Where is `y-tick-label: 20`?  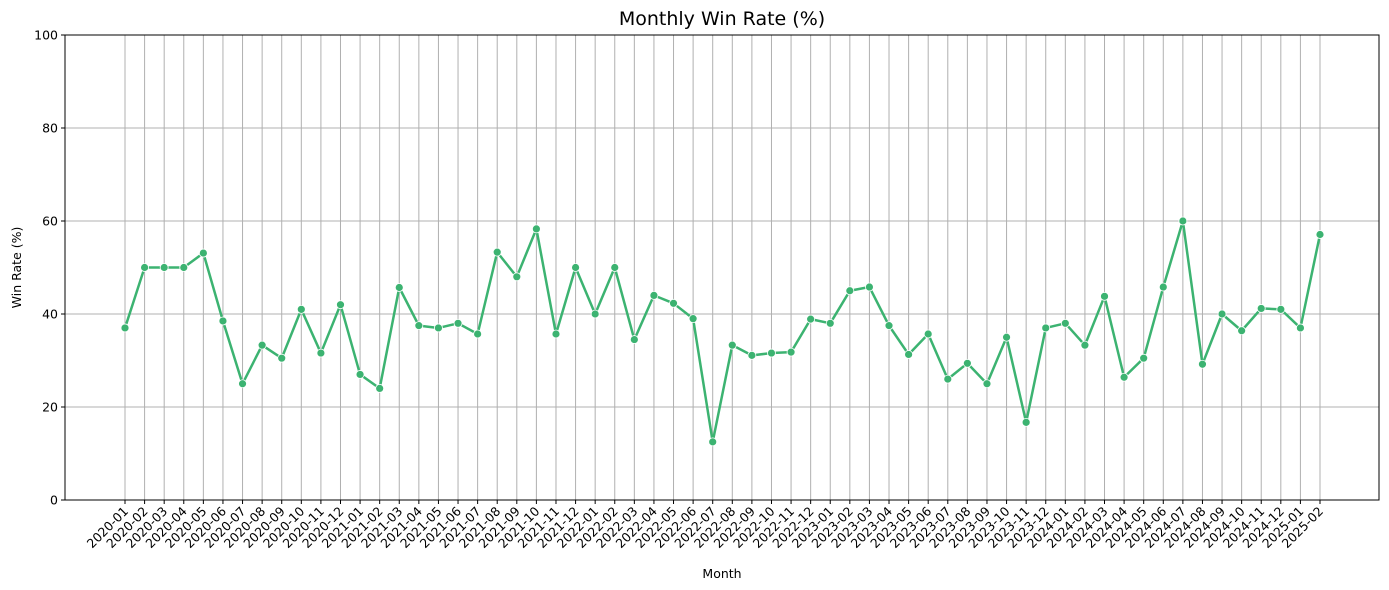
y-tick-label: 20 is located at coordinates (50, 407).